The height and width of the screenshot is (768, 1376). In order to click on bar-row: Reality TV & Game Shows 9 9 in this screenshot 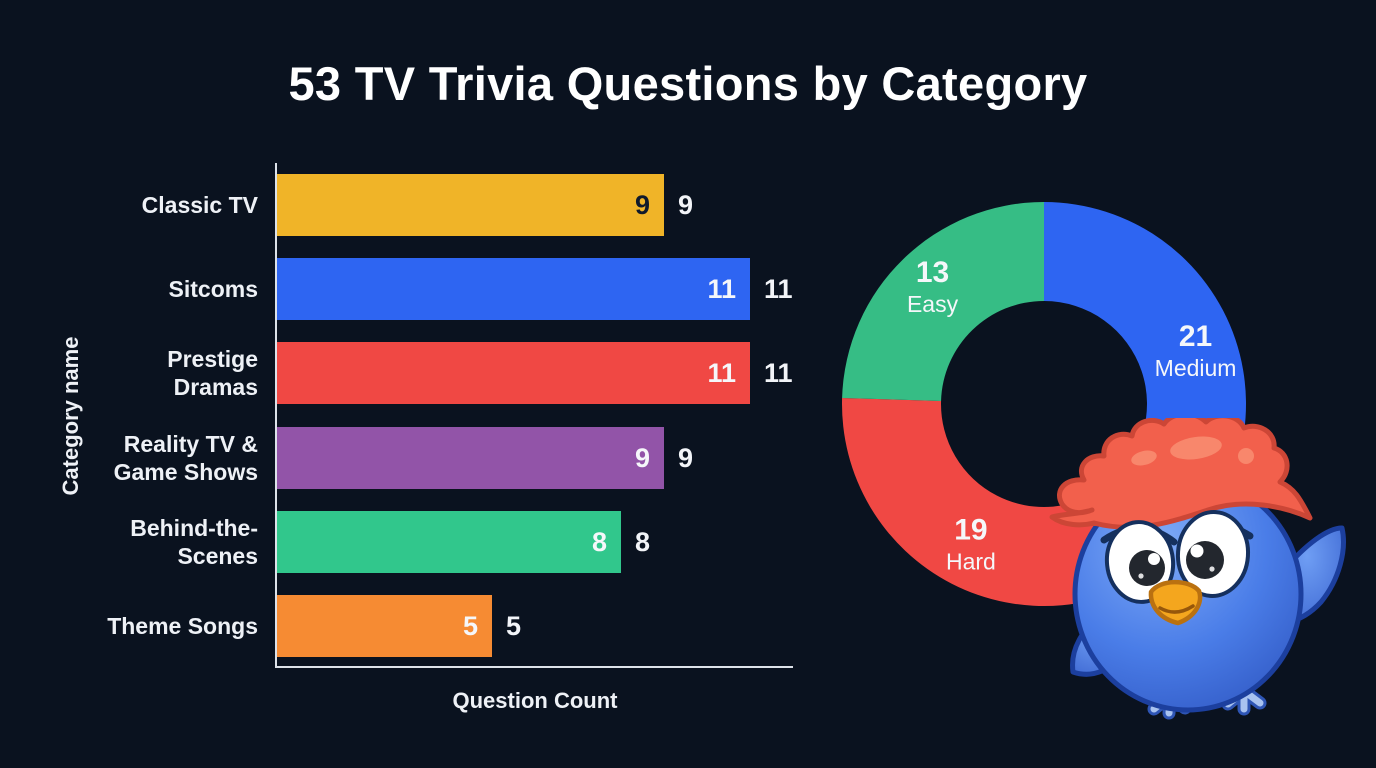, I will do `click(688, 458)`.